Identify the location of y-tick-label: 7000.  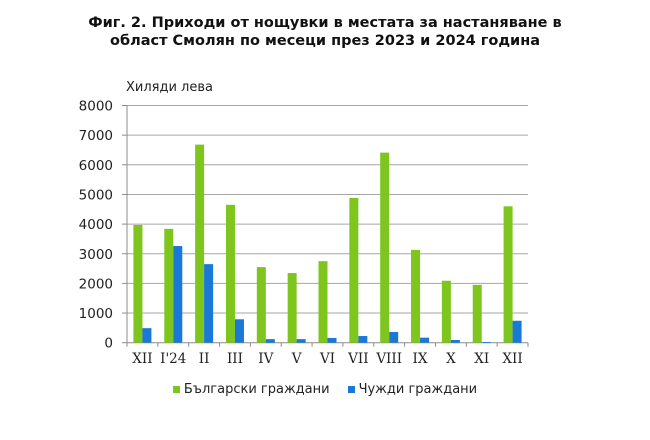
(96, 136).